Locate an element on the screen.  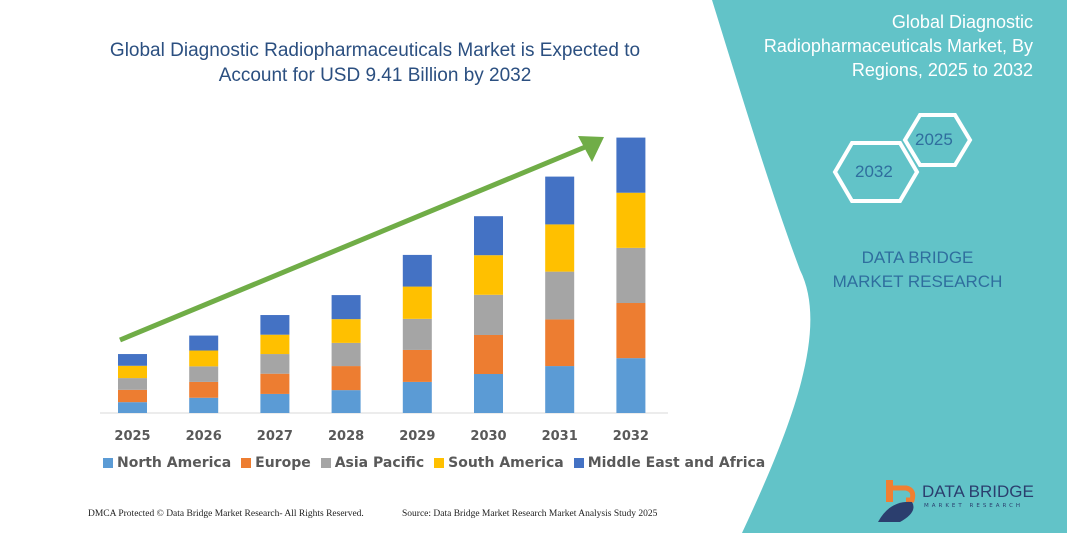
brand-text: DATA BRIDGE MARKET RESEARCH is located at coordinates (917, 269).